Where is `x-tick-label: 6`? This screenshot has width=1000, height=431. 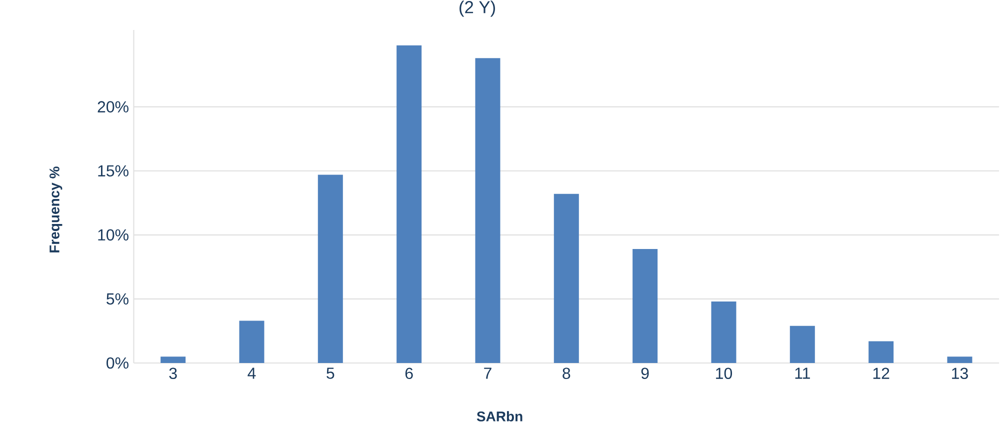
x-tick-label: 6 is located at coordinates (409, 374).